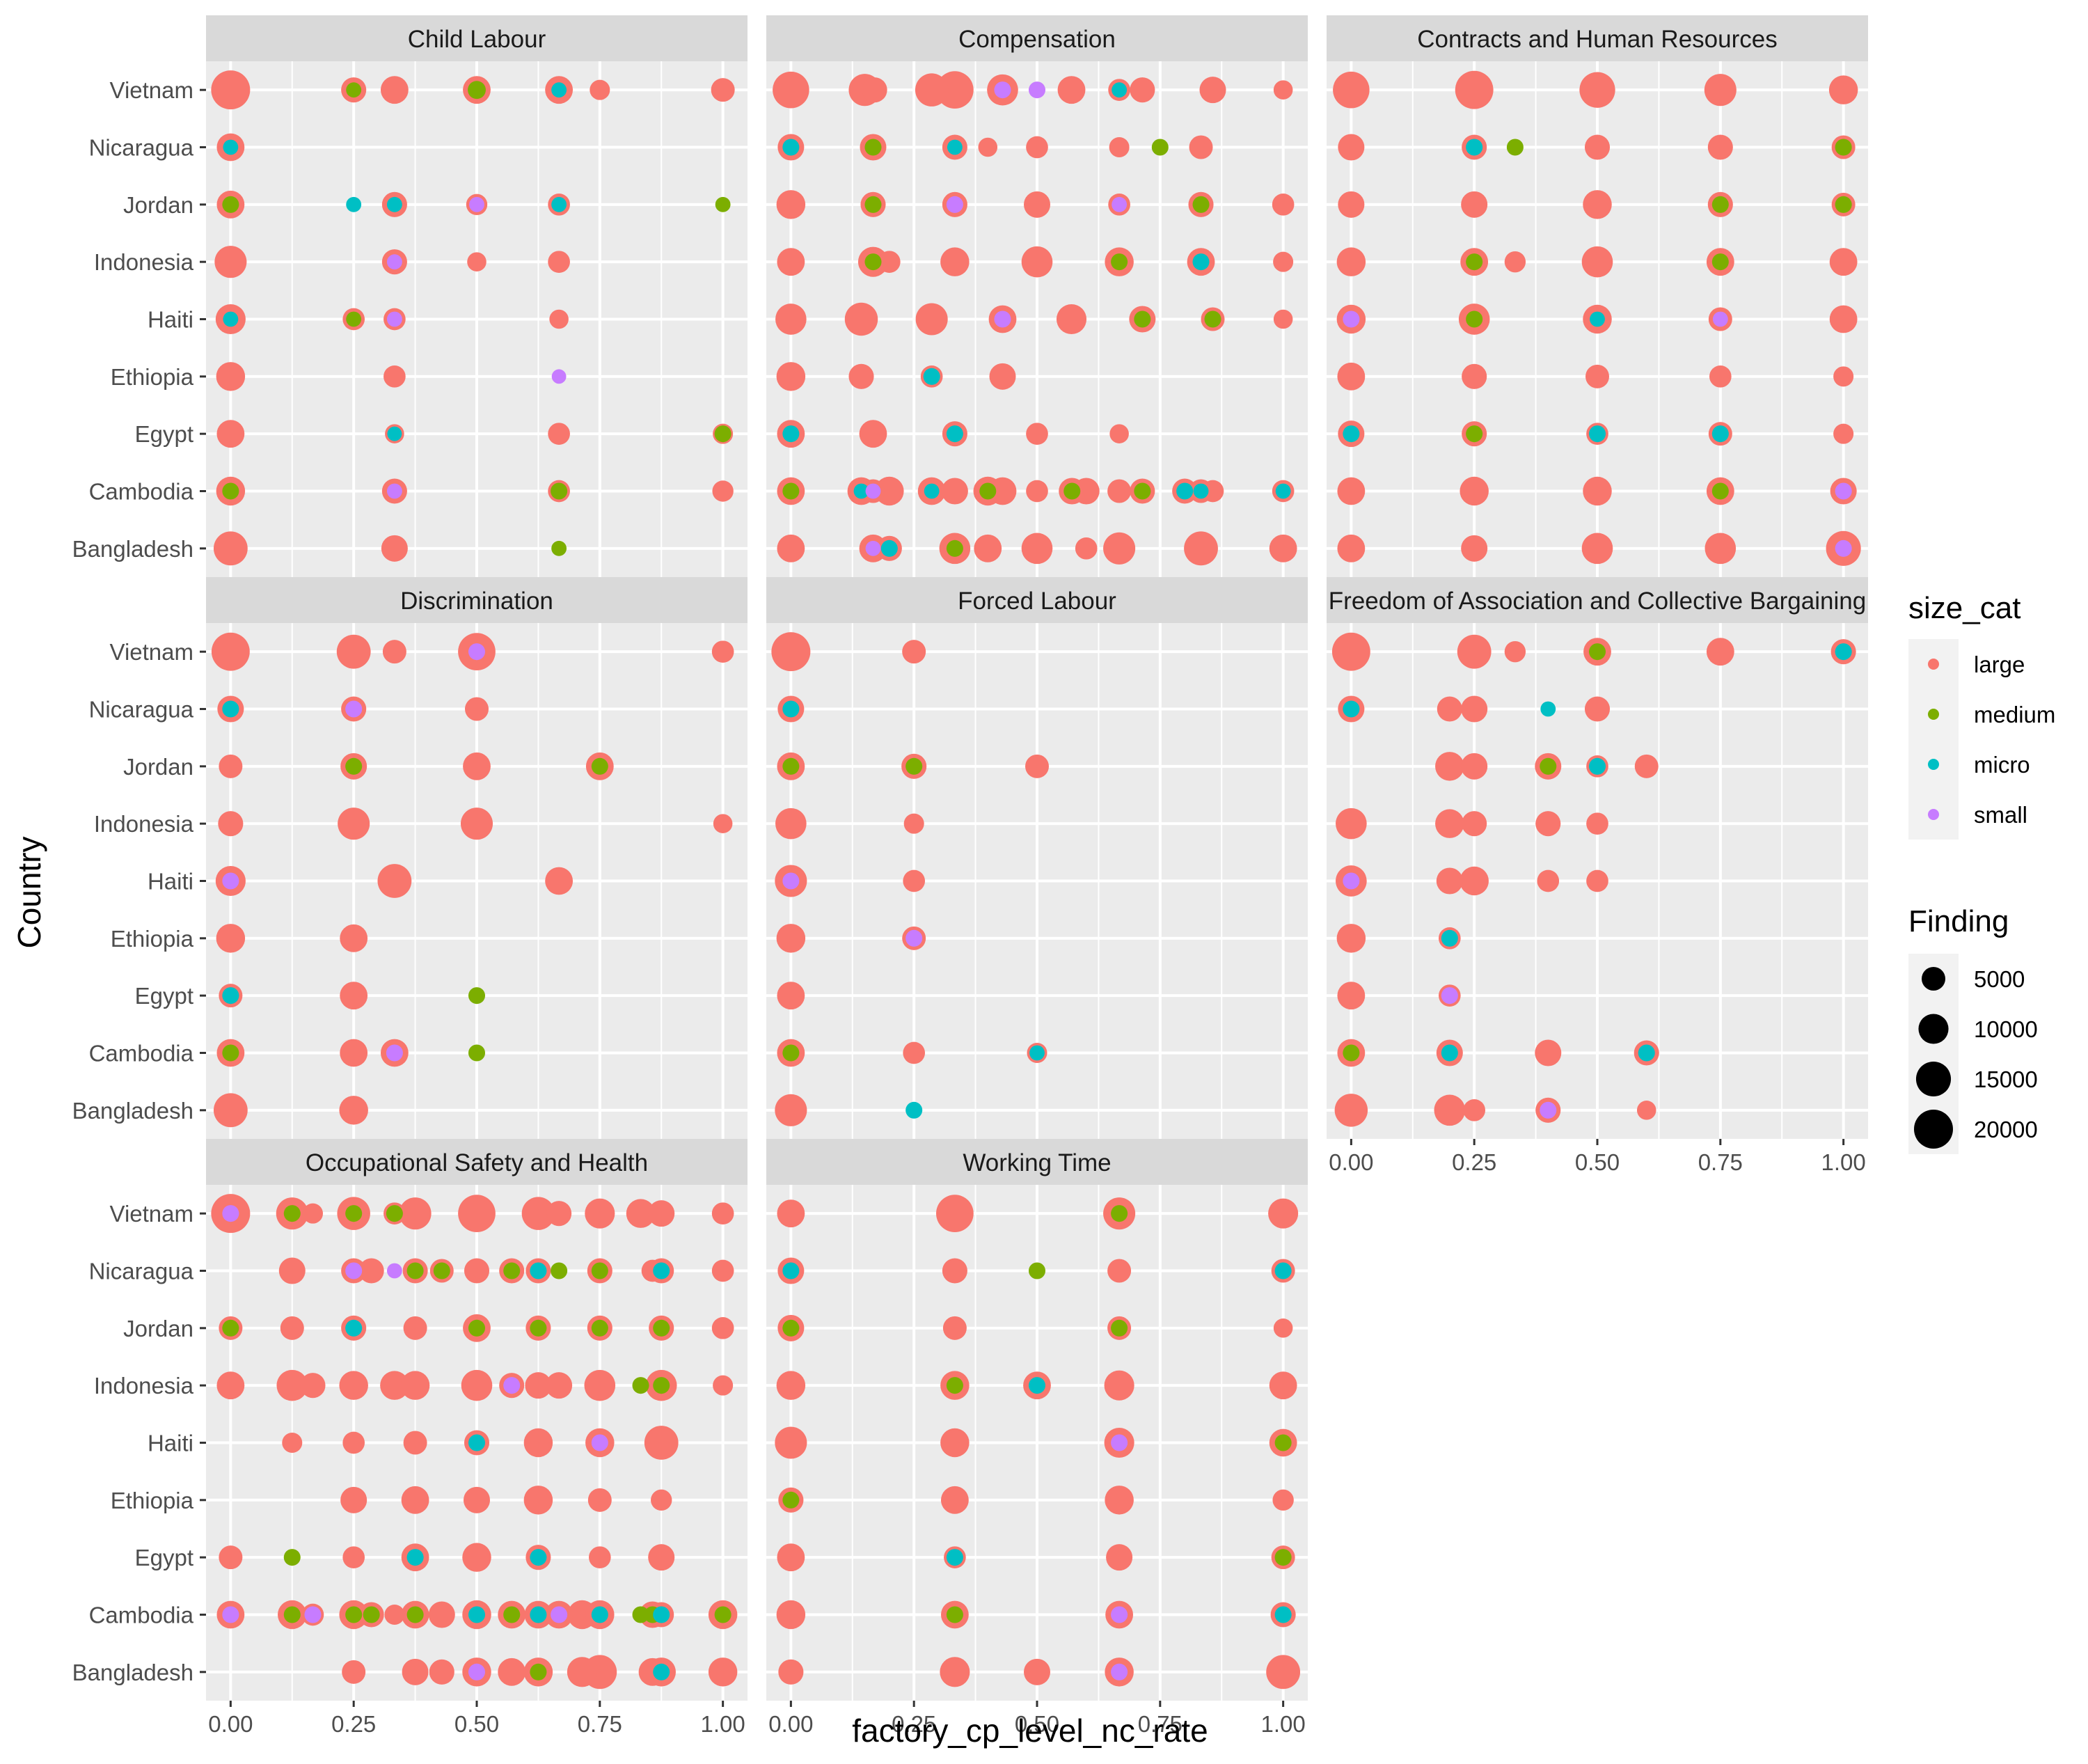  I want to click on legend-key-large, so click(1933, 664).